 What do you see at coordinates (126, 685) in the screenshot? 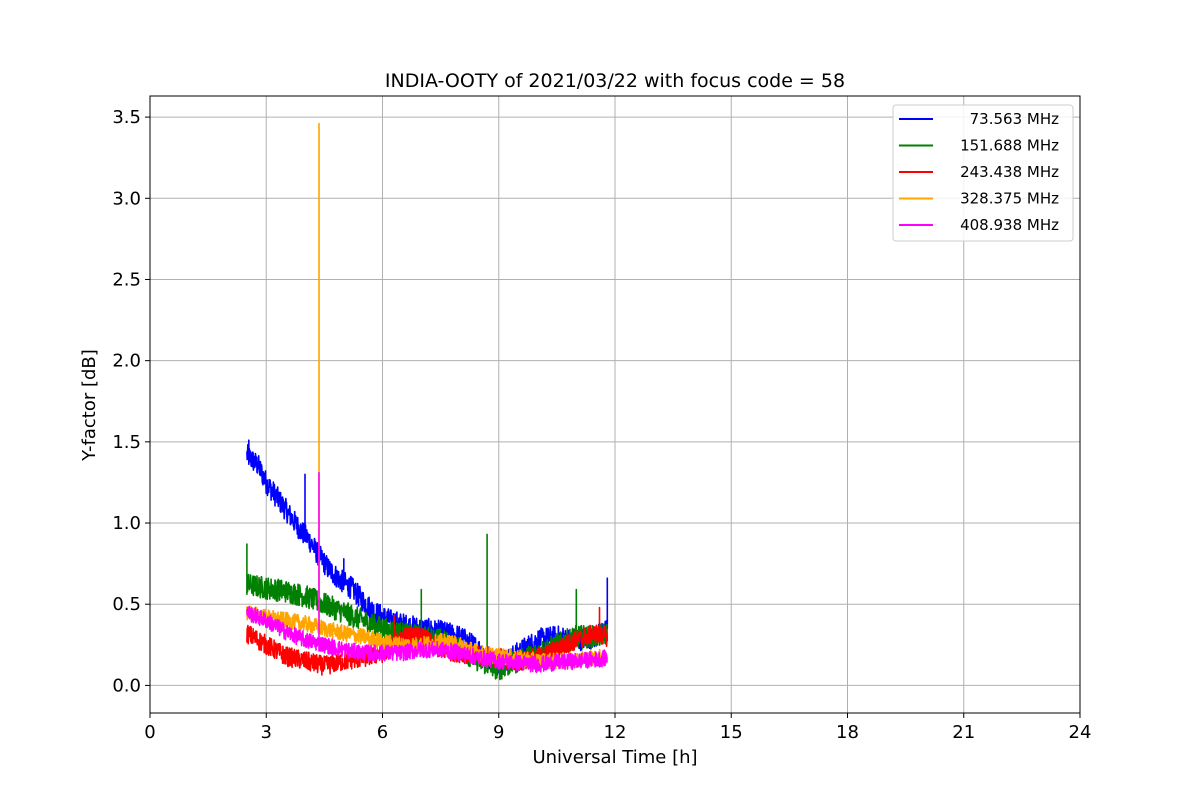
I see `y-tick-label: 0.0` at bounding box center [126, 685].